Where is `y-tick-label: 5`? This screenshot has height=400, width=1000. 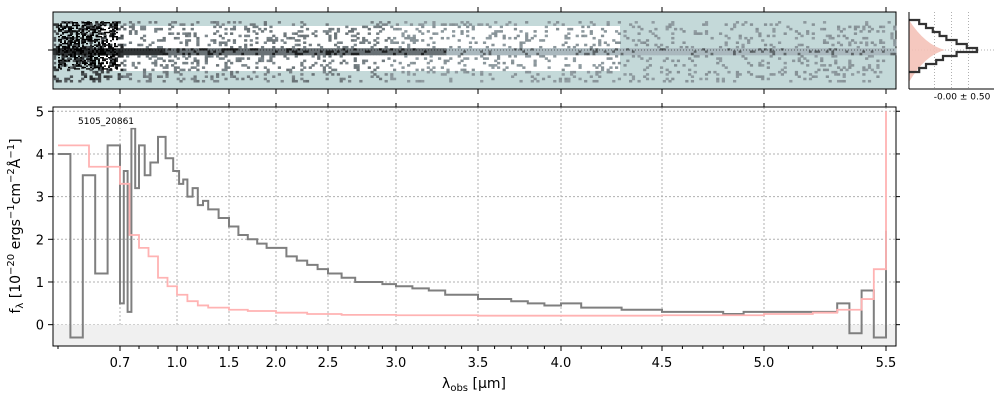 y-tick-label: 5 is located at coordinates (40, 112).